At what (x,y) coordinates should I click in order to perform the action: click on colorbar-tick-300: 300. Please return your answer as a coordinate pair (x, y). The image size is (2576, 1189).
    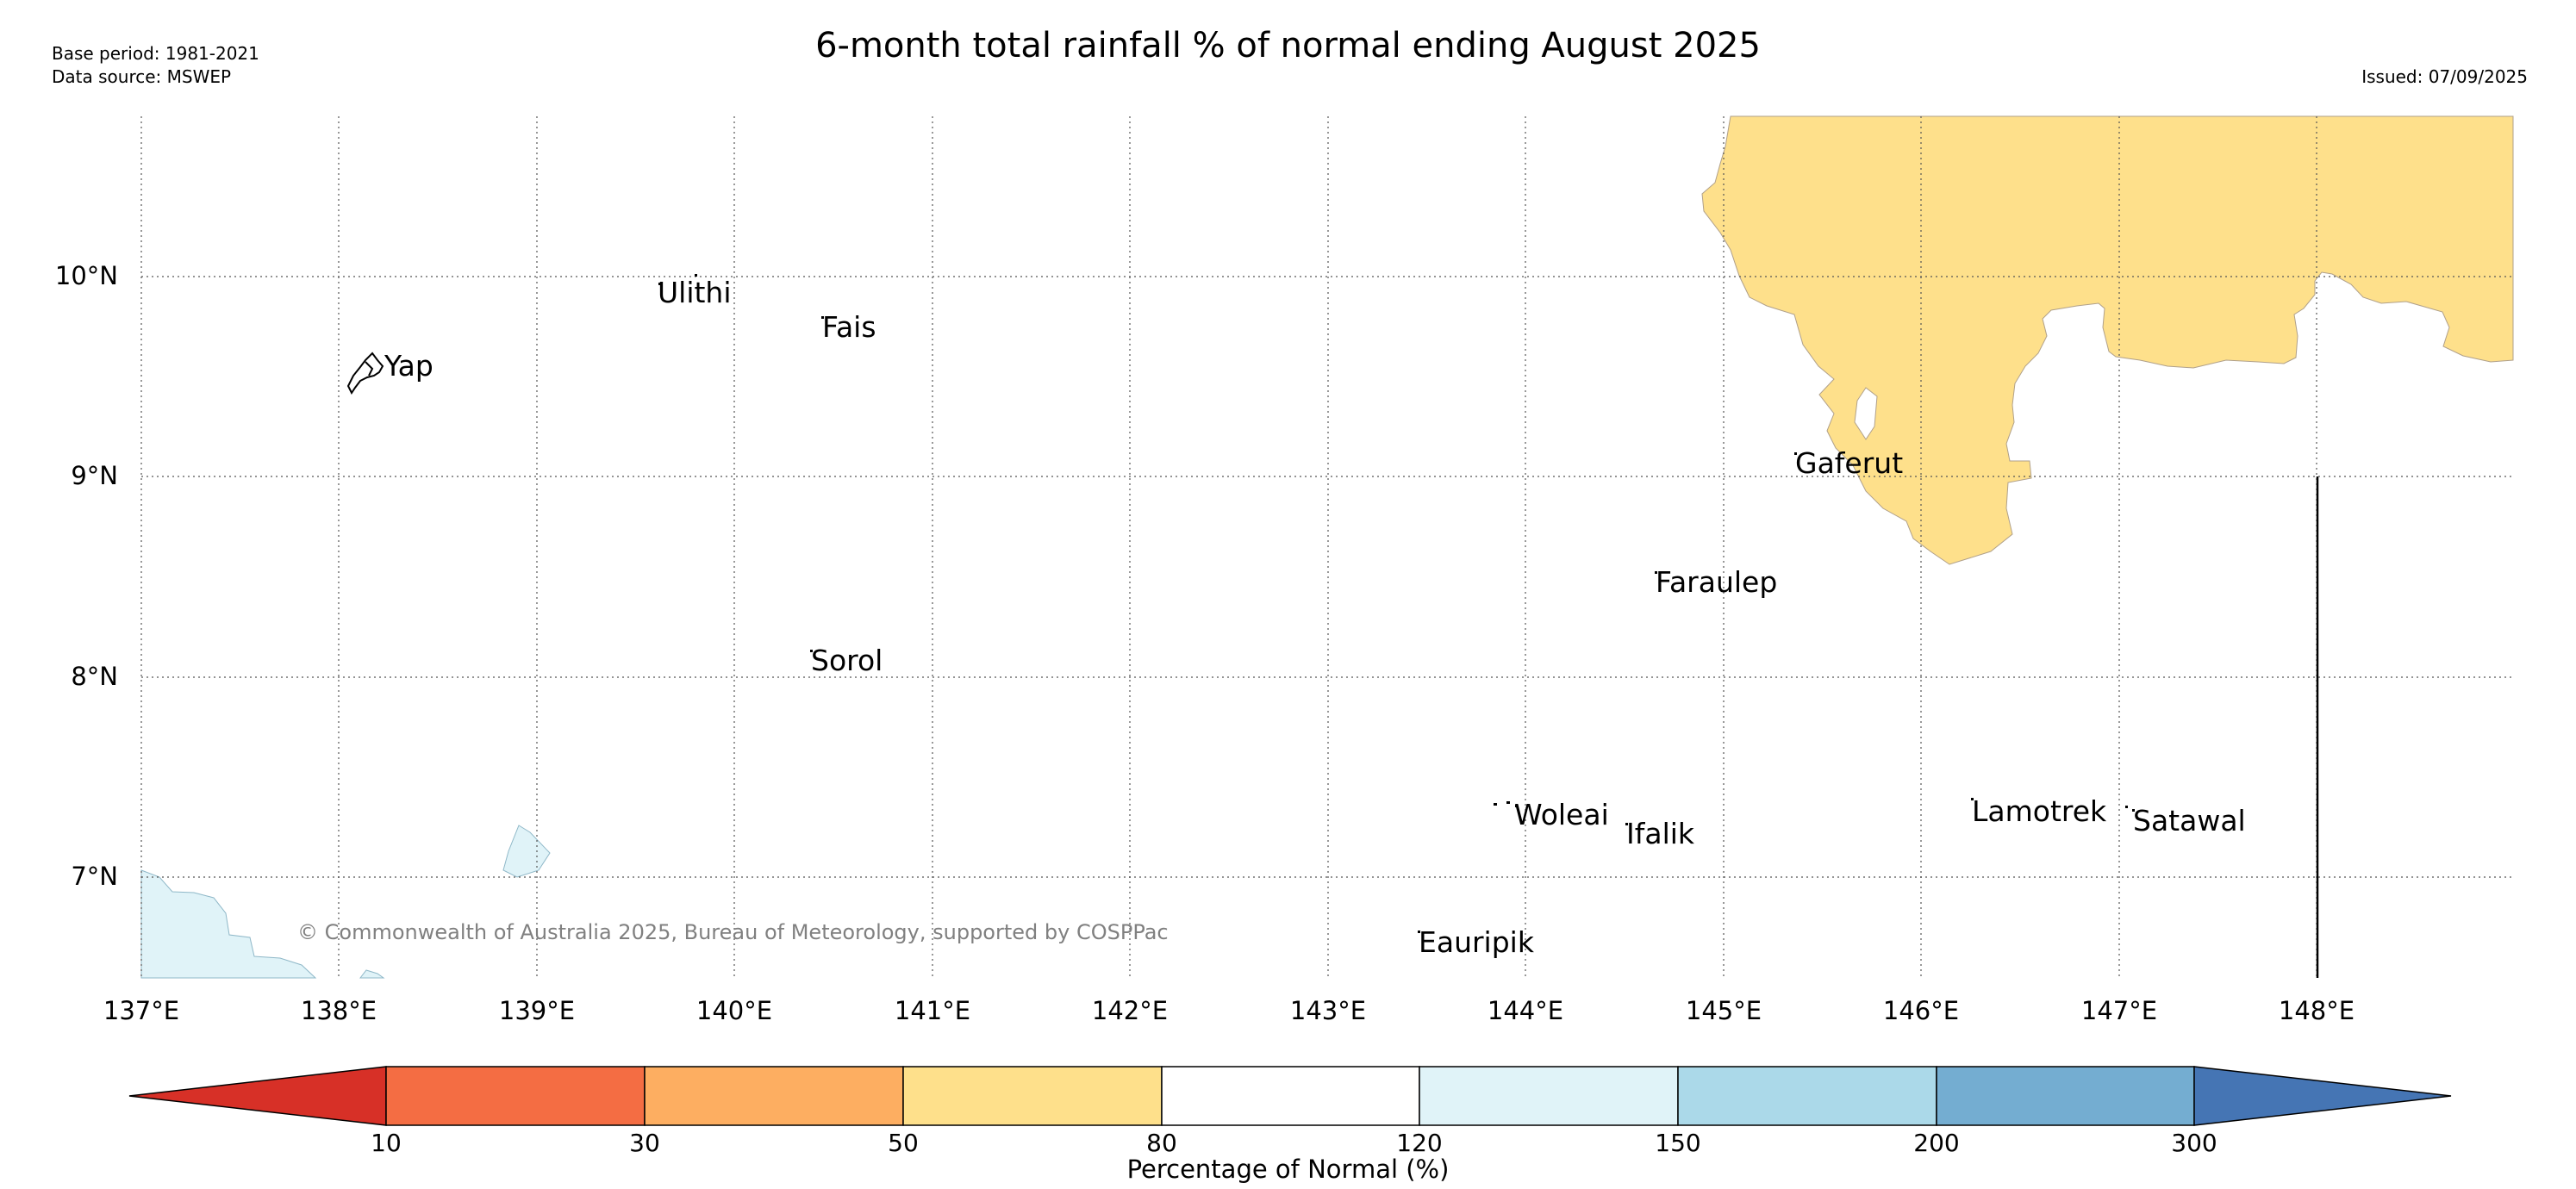
    Looking at the image, I should click on (2194, 1143).